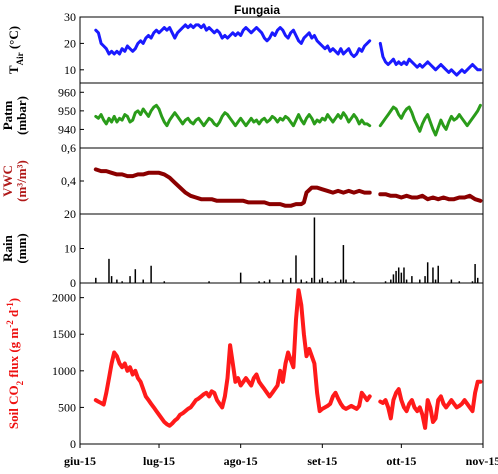  Describe the element at coordinates (401, 461) in the screenshot. I see `x-tick-label: ott-15` at that location.